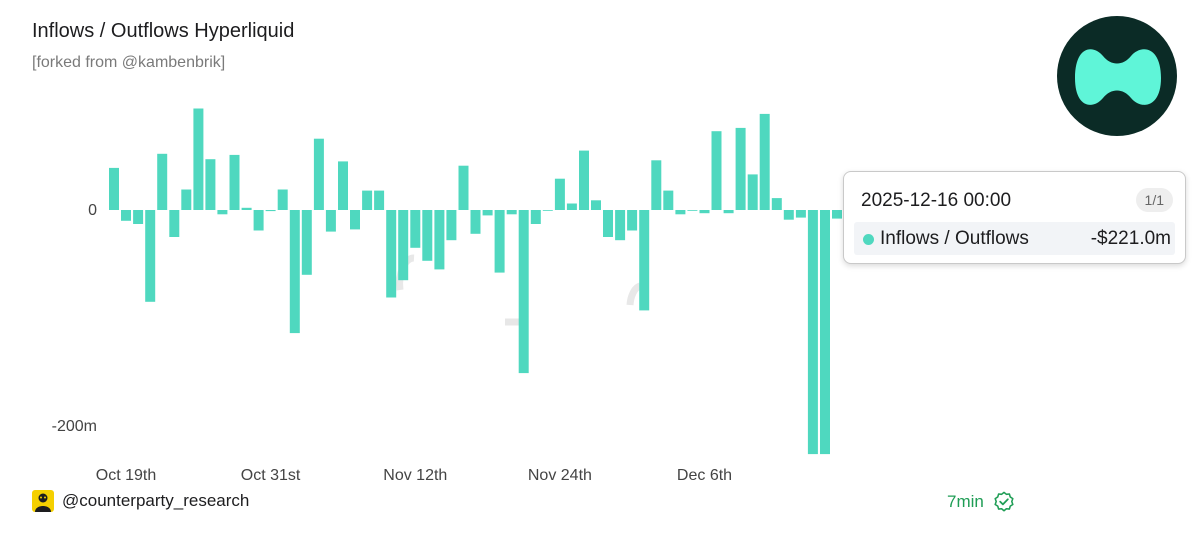  I want to click on series-dot-icon, so click(868, 239).